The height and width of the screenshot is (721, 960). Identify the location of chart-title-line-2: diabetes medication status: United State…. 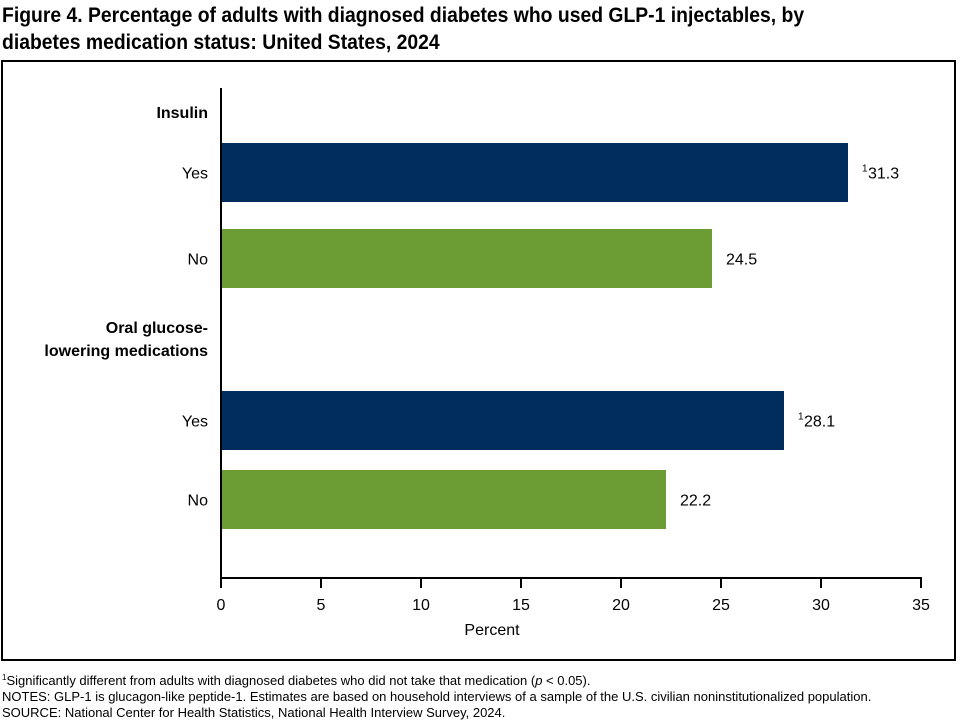
(221, 42).